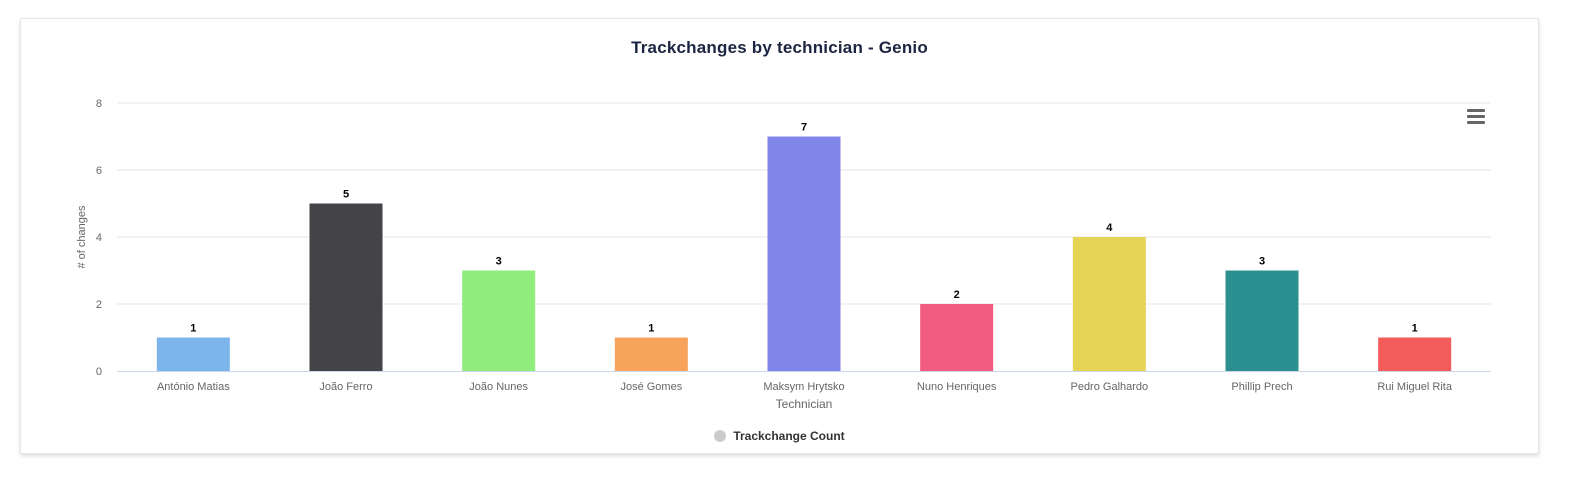 The image size is (1589, 486). I want to click on legend-label: Trackchange Count, so click(789, 436).